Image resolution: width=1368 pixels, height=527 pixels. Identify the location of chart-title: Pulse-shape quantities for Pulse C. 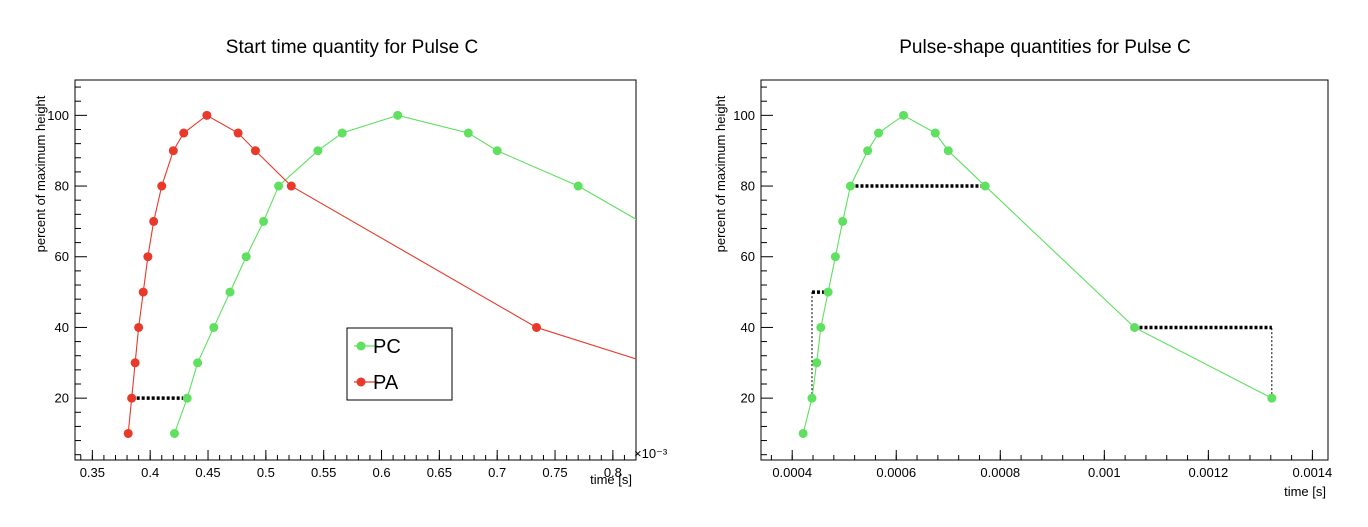
(1045, 47).